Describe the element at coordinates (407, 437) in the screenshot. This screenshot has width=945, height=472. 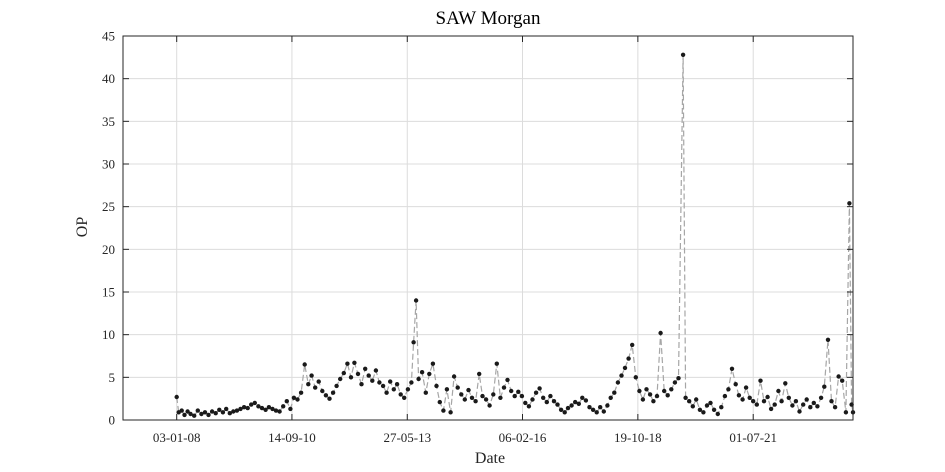
I see `x-tick-label: 27-05-13` at that location.